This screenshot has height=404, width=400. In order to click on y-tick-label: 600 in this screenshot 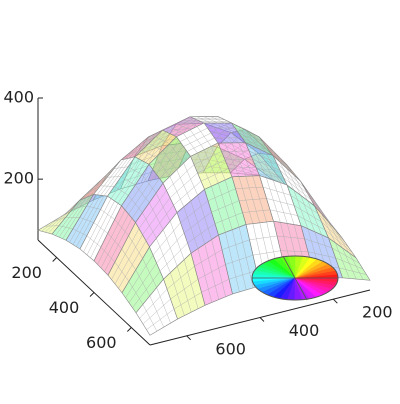, I will do `click(230, 348)`.